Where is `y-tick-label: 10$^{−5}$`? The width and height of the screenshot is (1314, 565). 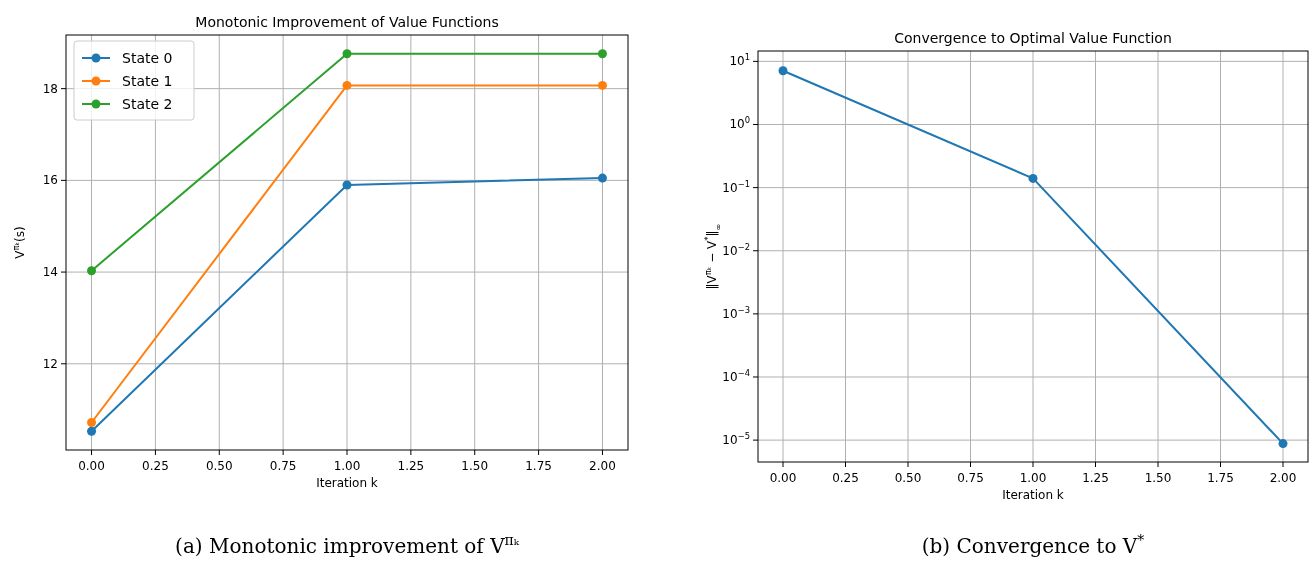
y-tick-label: 10$^{−5}$ is located at coordinates (736, 439).